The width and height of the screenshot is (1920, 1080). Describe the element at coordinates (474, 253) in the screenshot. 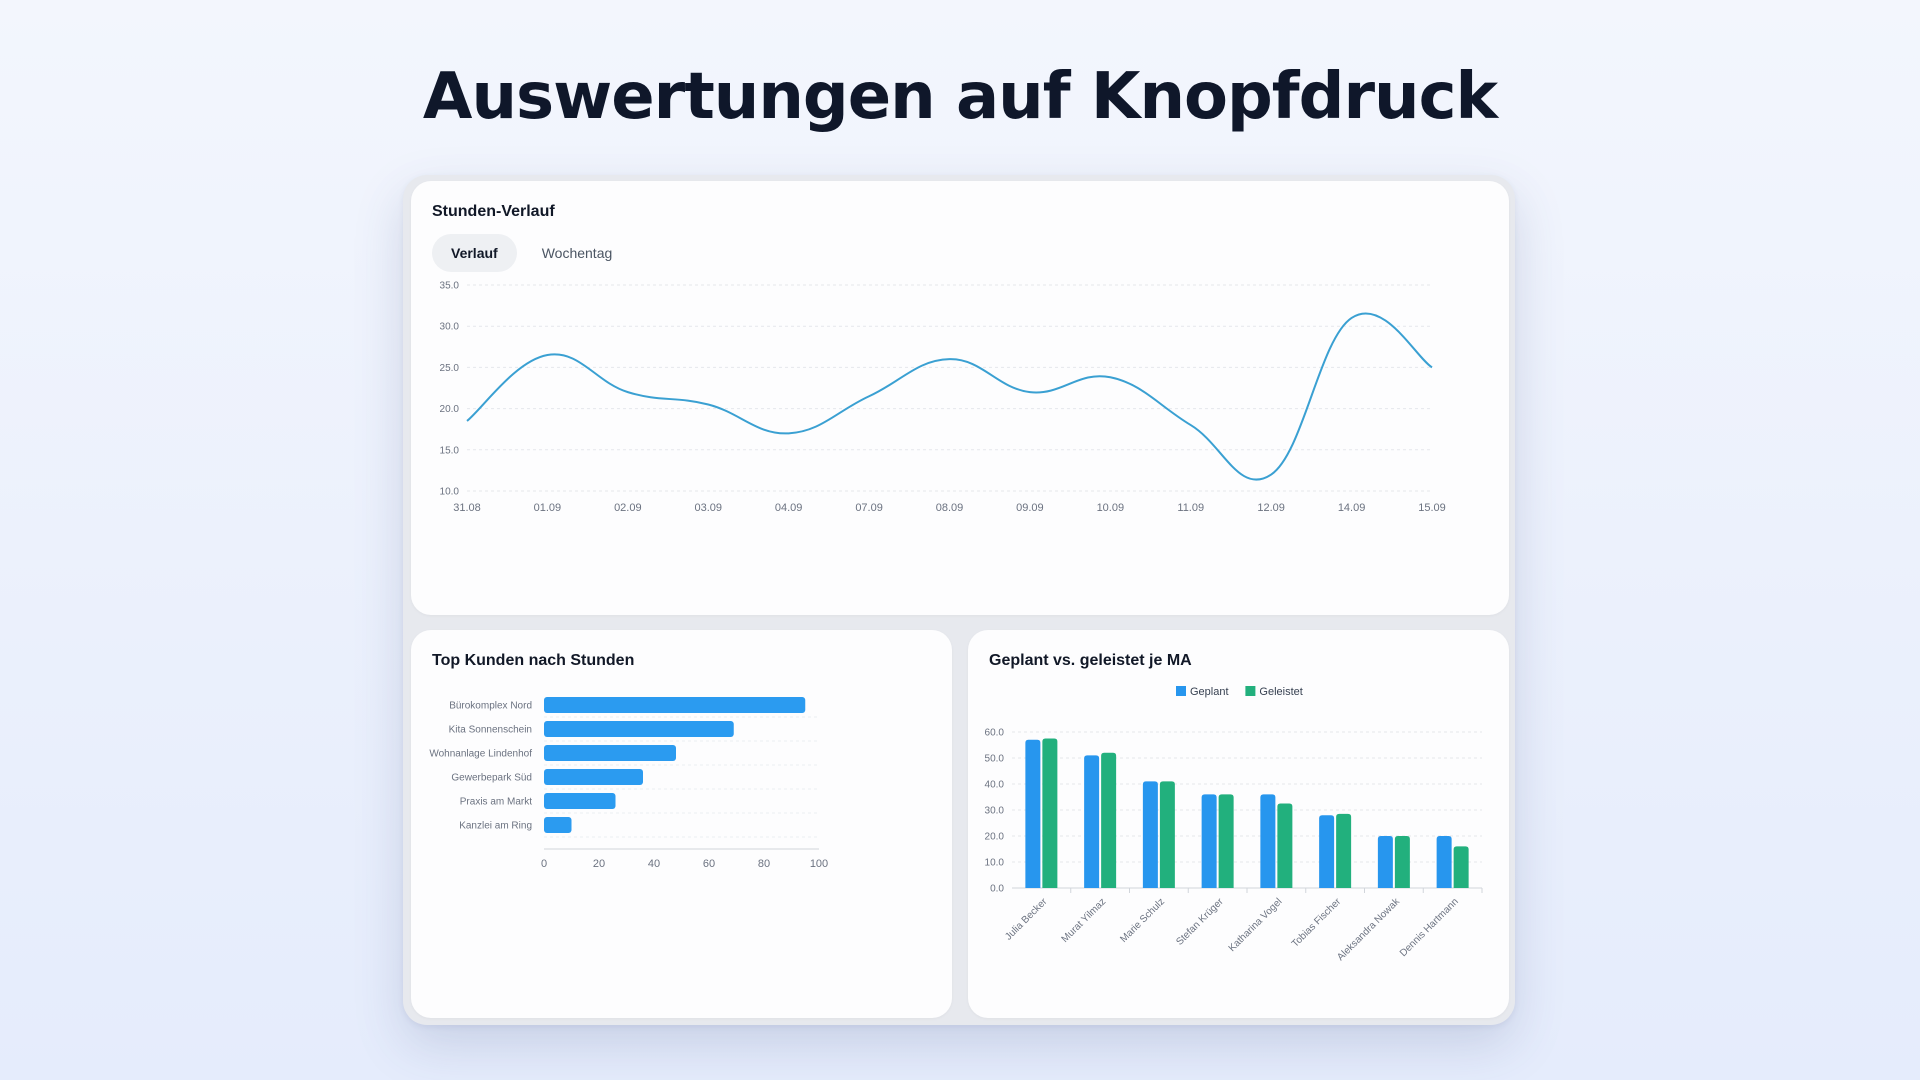

I see `tab-verlauf: Verlauf` at that location.